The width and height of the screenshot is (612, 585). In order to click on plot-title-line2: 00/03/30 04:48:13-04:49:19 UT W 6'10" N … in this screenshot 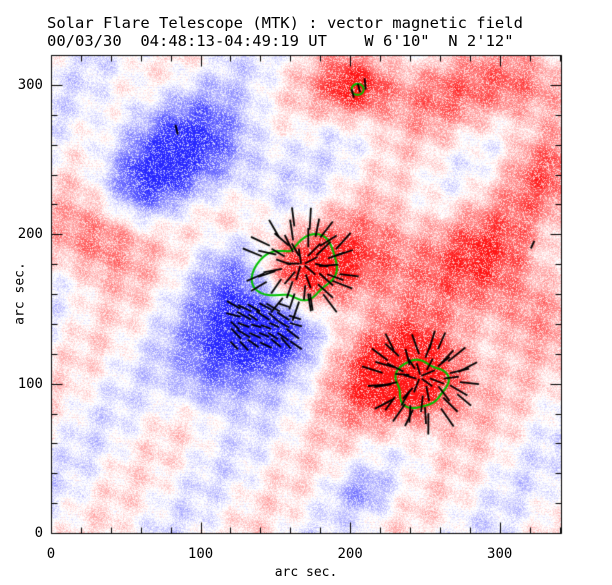, I will do `click(280, 41)`.